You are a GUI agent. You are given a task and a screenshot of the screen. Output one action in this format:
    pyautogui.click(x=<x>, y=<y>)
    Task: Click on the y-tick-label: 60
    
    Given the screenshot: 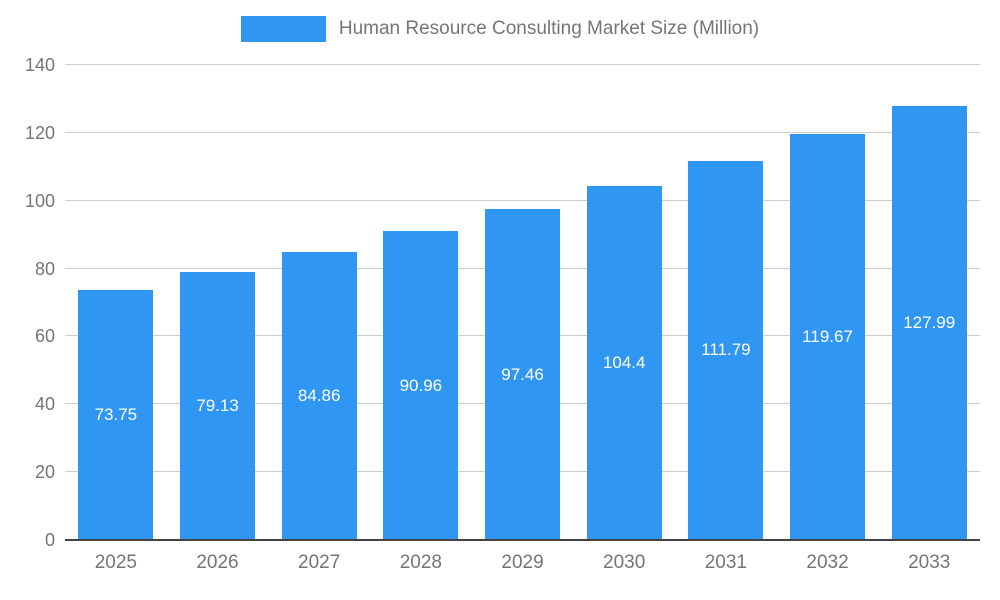 What is the action you would take?
    pyautogui.click(x=44, y=336)
    